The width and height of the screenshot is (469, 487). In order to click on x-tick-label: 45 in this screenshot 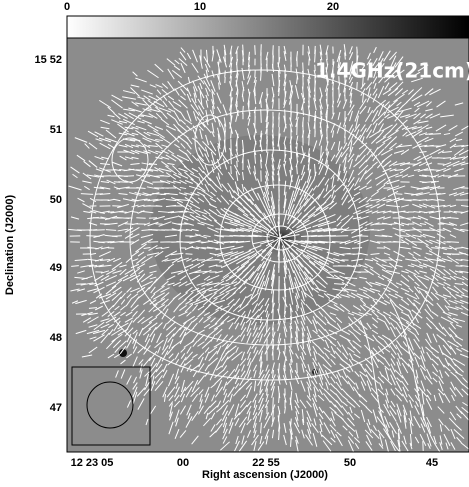, I will do `click(432, 463)`.